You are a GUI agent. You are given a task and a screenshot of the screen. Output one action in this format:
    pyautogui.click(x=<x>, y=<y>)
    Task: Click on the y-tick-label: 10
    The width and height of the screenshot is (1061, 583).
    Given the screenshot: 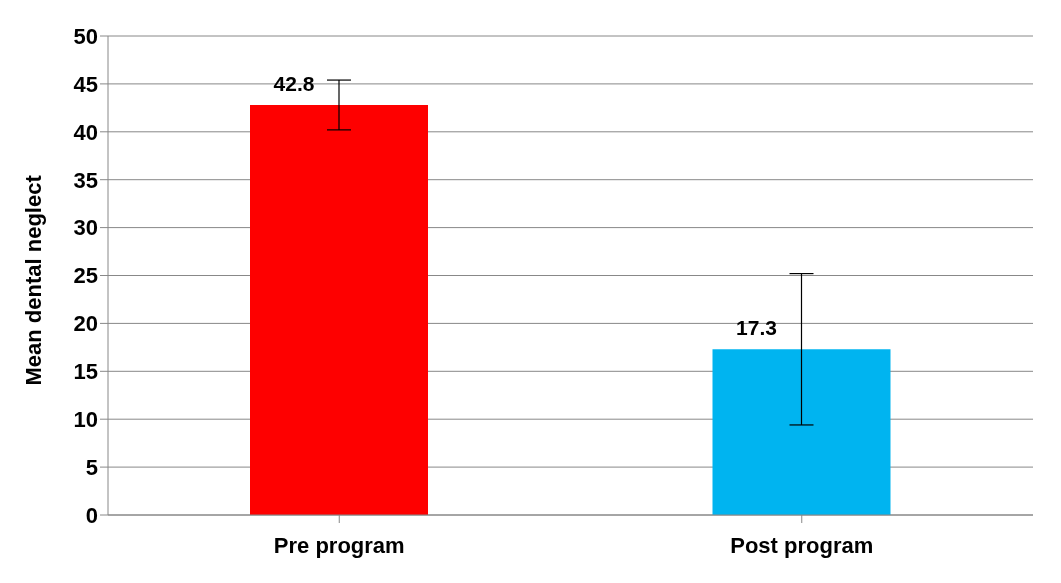 What is the action you would take?
    pyautogui.click(x=85, y=420)
    